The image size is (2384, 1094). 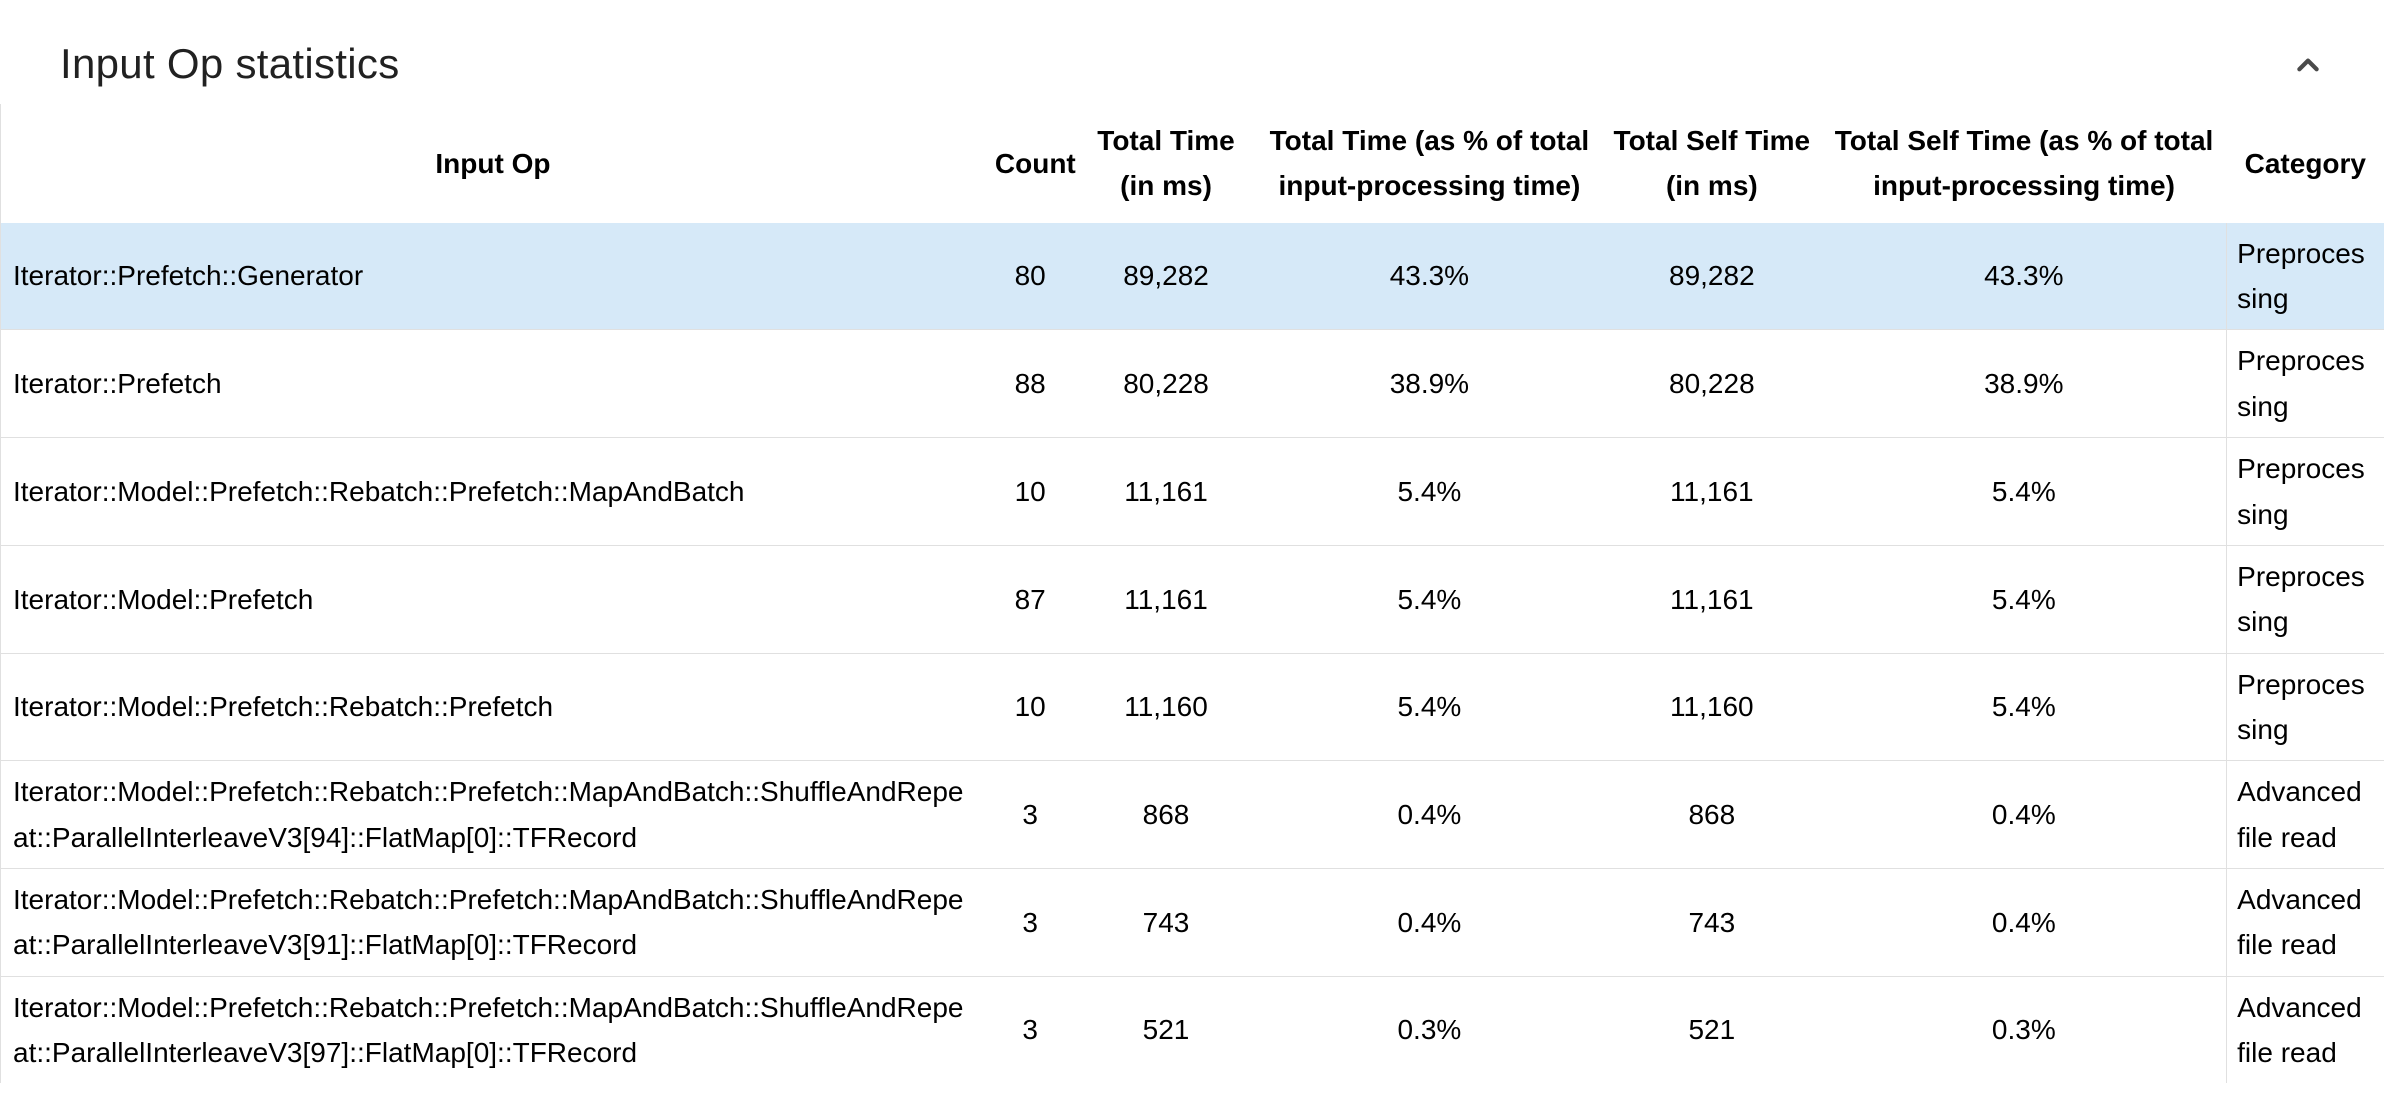 I want to click on cell-total-time-pct: 43.3%, so click(x=1429, y=276).